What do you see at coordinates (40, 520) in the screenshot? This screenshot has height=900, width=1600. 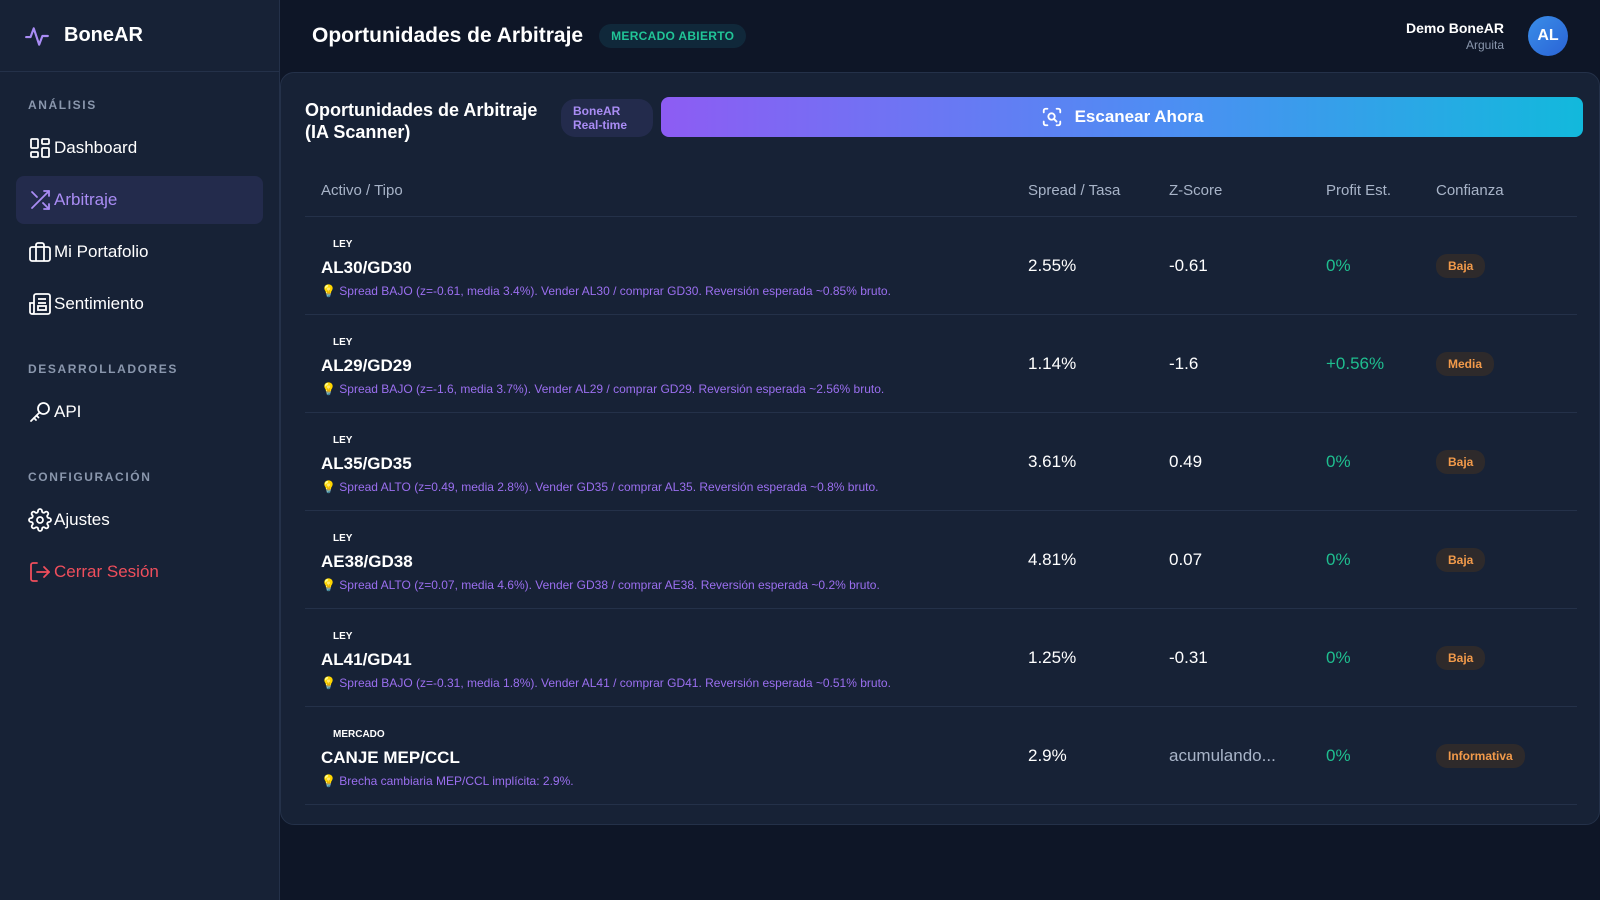 I see `gear-icon` at bounding box center [40, 520].